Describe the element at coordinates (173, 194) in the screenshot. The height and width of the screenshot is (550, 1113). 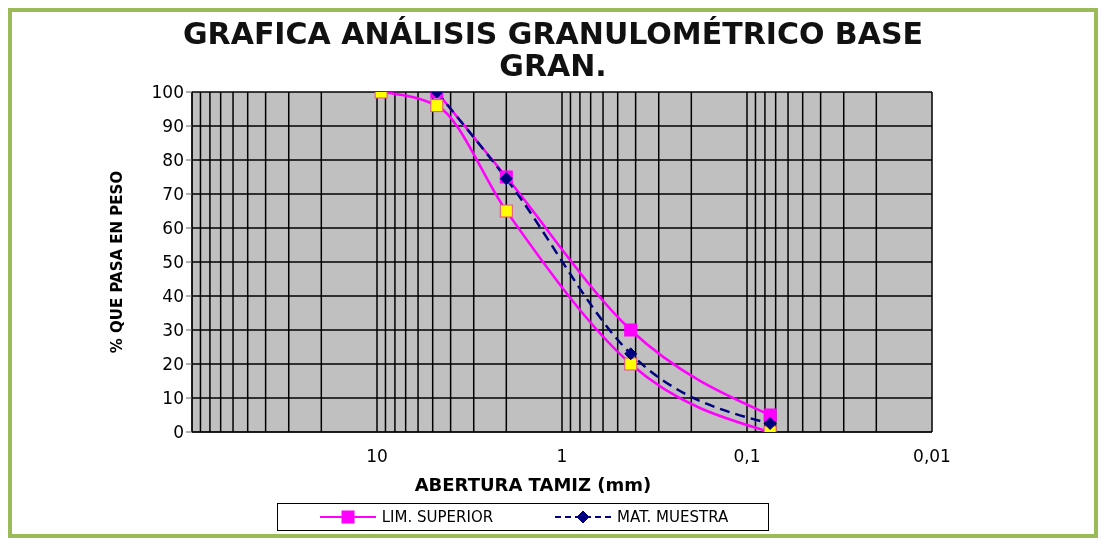
I see `y-tick-label: 70` at that location.